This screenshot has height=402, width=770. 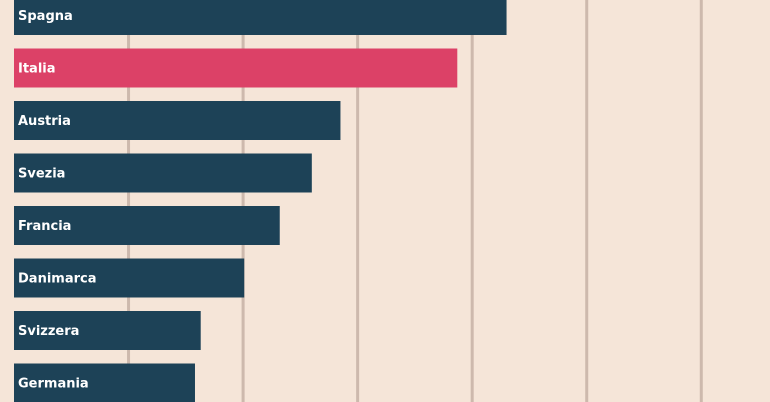 I want to click on bar-label-svezia: Svezia, so click(x=41, y=174).